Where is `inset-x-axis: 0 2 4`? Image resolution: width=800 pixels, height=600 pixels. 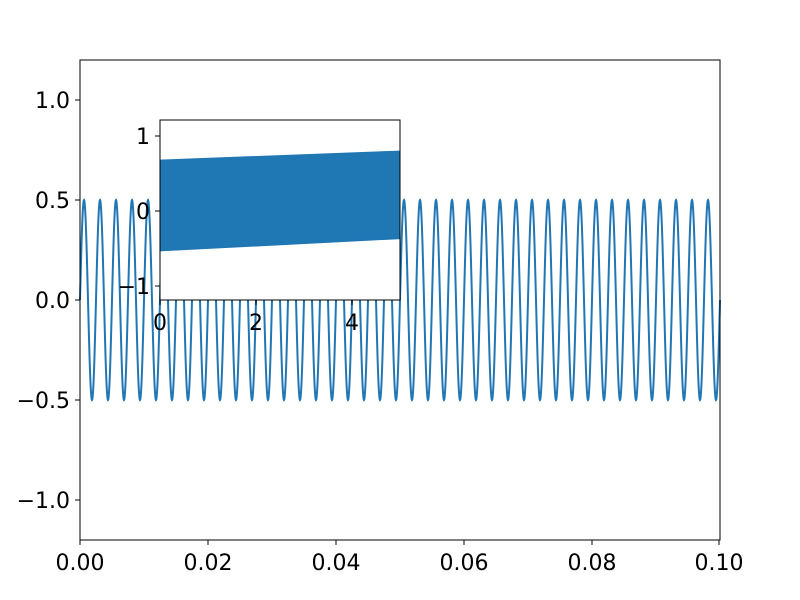
inset-x-axis: 0 2 4 is located at coordinates (256, 318).